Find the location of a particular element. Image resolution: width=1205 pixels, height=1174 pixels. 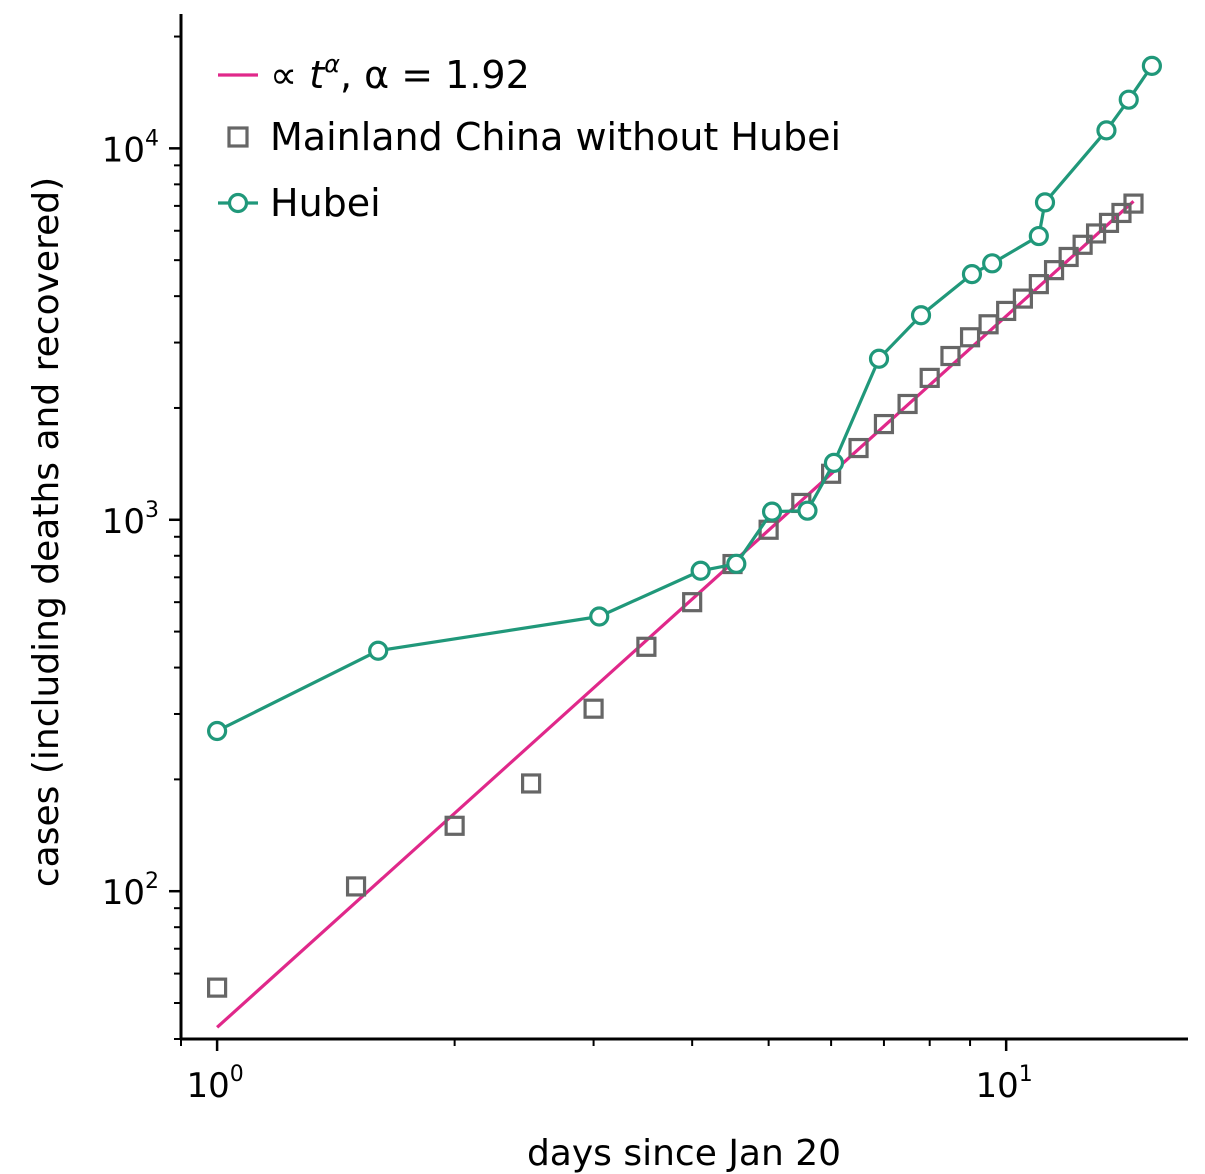

legend-item: Mainland China without Hubei is located at coordinates (534, 137).